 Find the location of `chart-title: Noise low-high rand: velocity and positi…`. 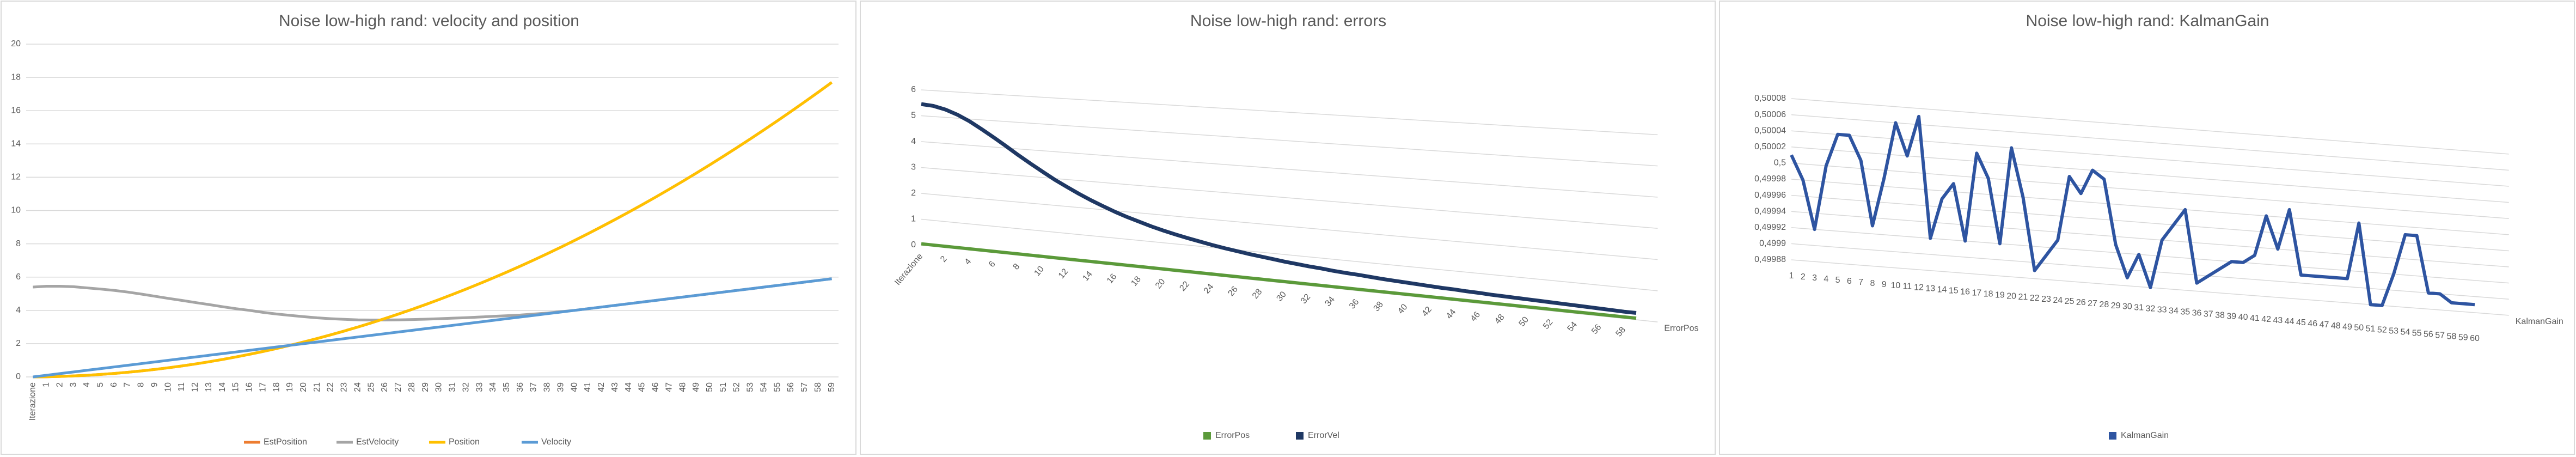

chart-title: Noise low-high rand: velocity and positi… is located at coordinates (429, 21).